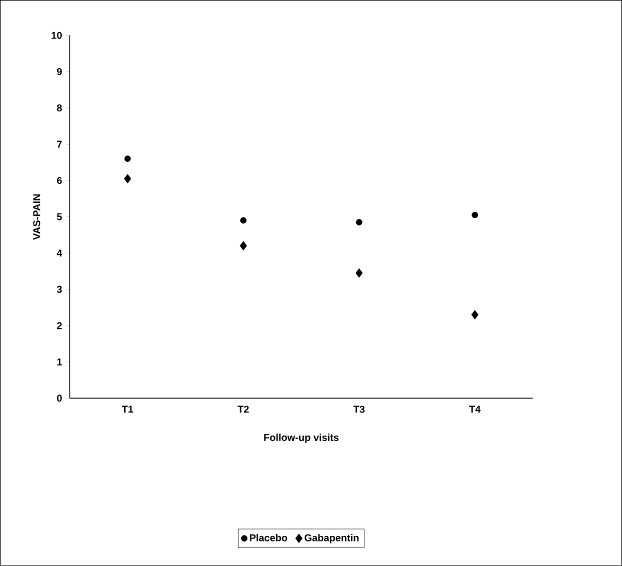 Image resolution: width=622 pixels, height=566 pixels. What do you see at coordinates (269, 538) in the screenshot?
I see `legend-label: Placebo` at bounding box center [269, 538].